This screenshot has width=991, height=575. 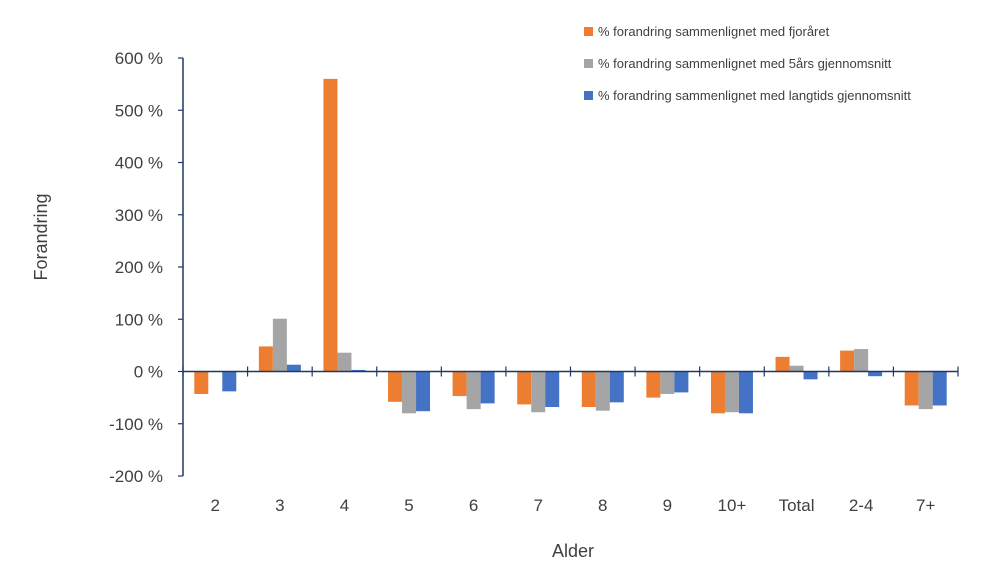 What do you see at coordinates (139, 267) in the screenshot?
I see `y-tick-label: 200 %` at bounding box center [139, 267].